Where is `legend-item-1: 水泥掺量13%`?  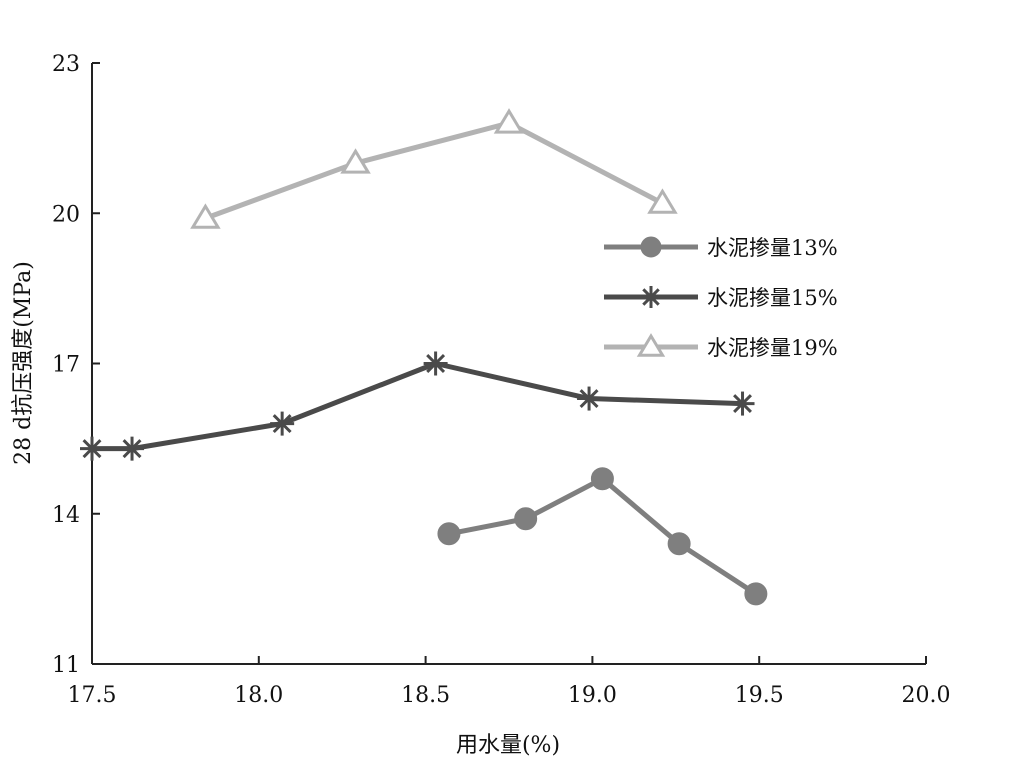
legend-item-1: 水泥掺量13% is located at coordinates (721, 248).